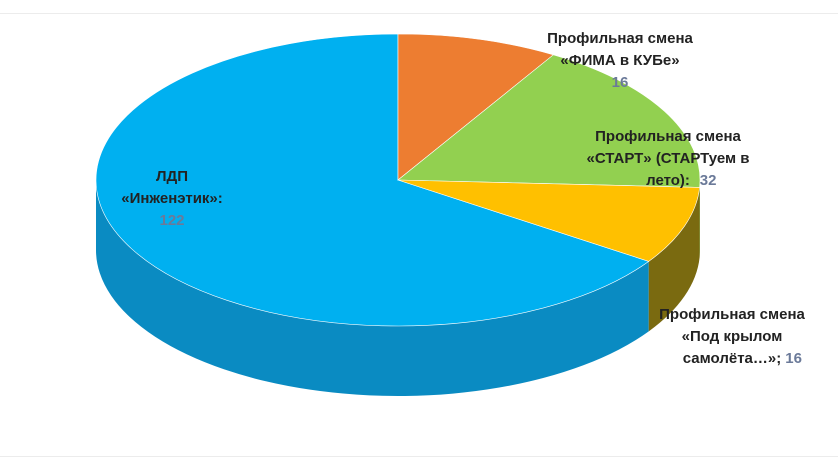 The width and height of the screenshot is (838, 465). Describe the element at coordinates (732, 336) in the screenshot. I see `pie-data-label-3: Профильная смена «Под крылом самолёта…»;` at that location.